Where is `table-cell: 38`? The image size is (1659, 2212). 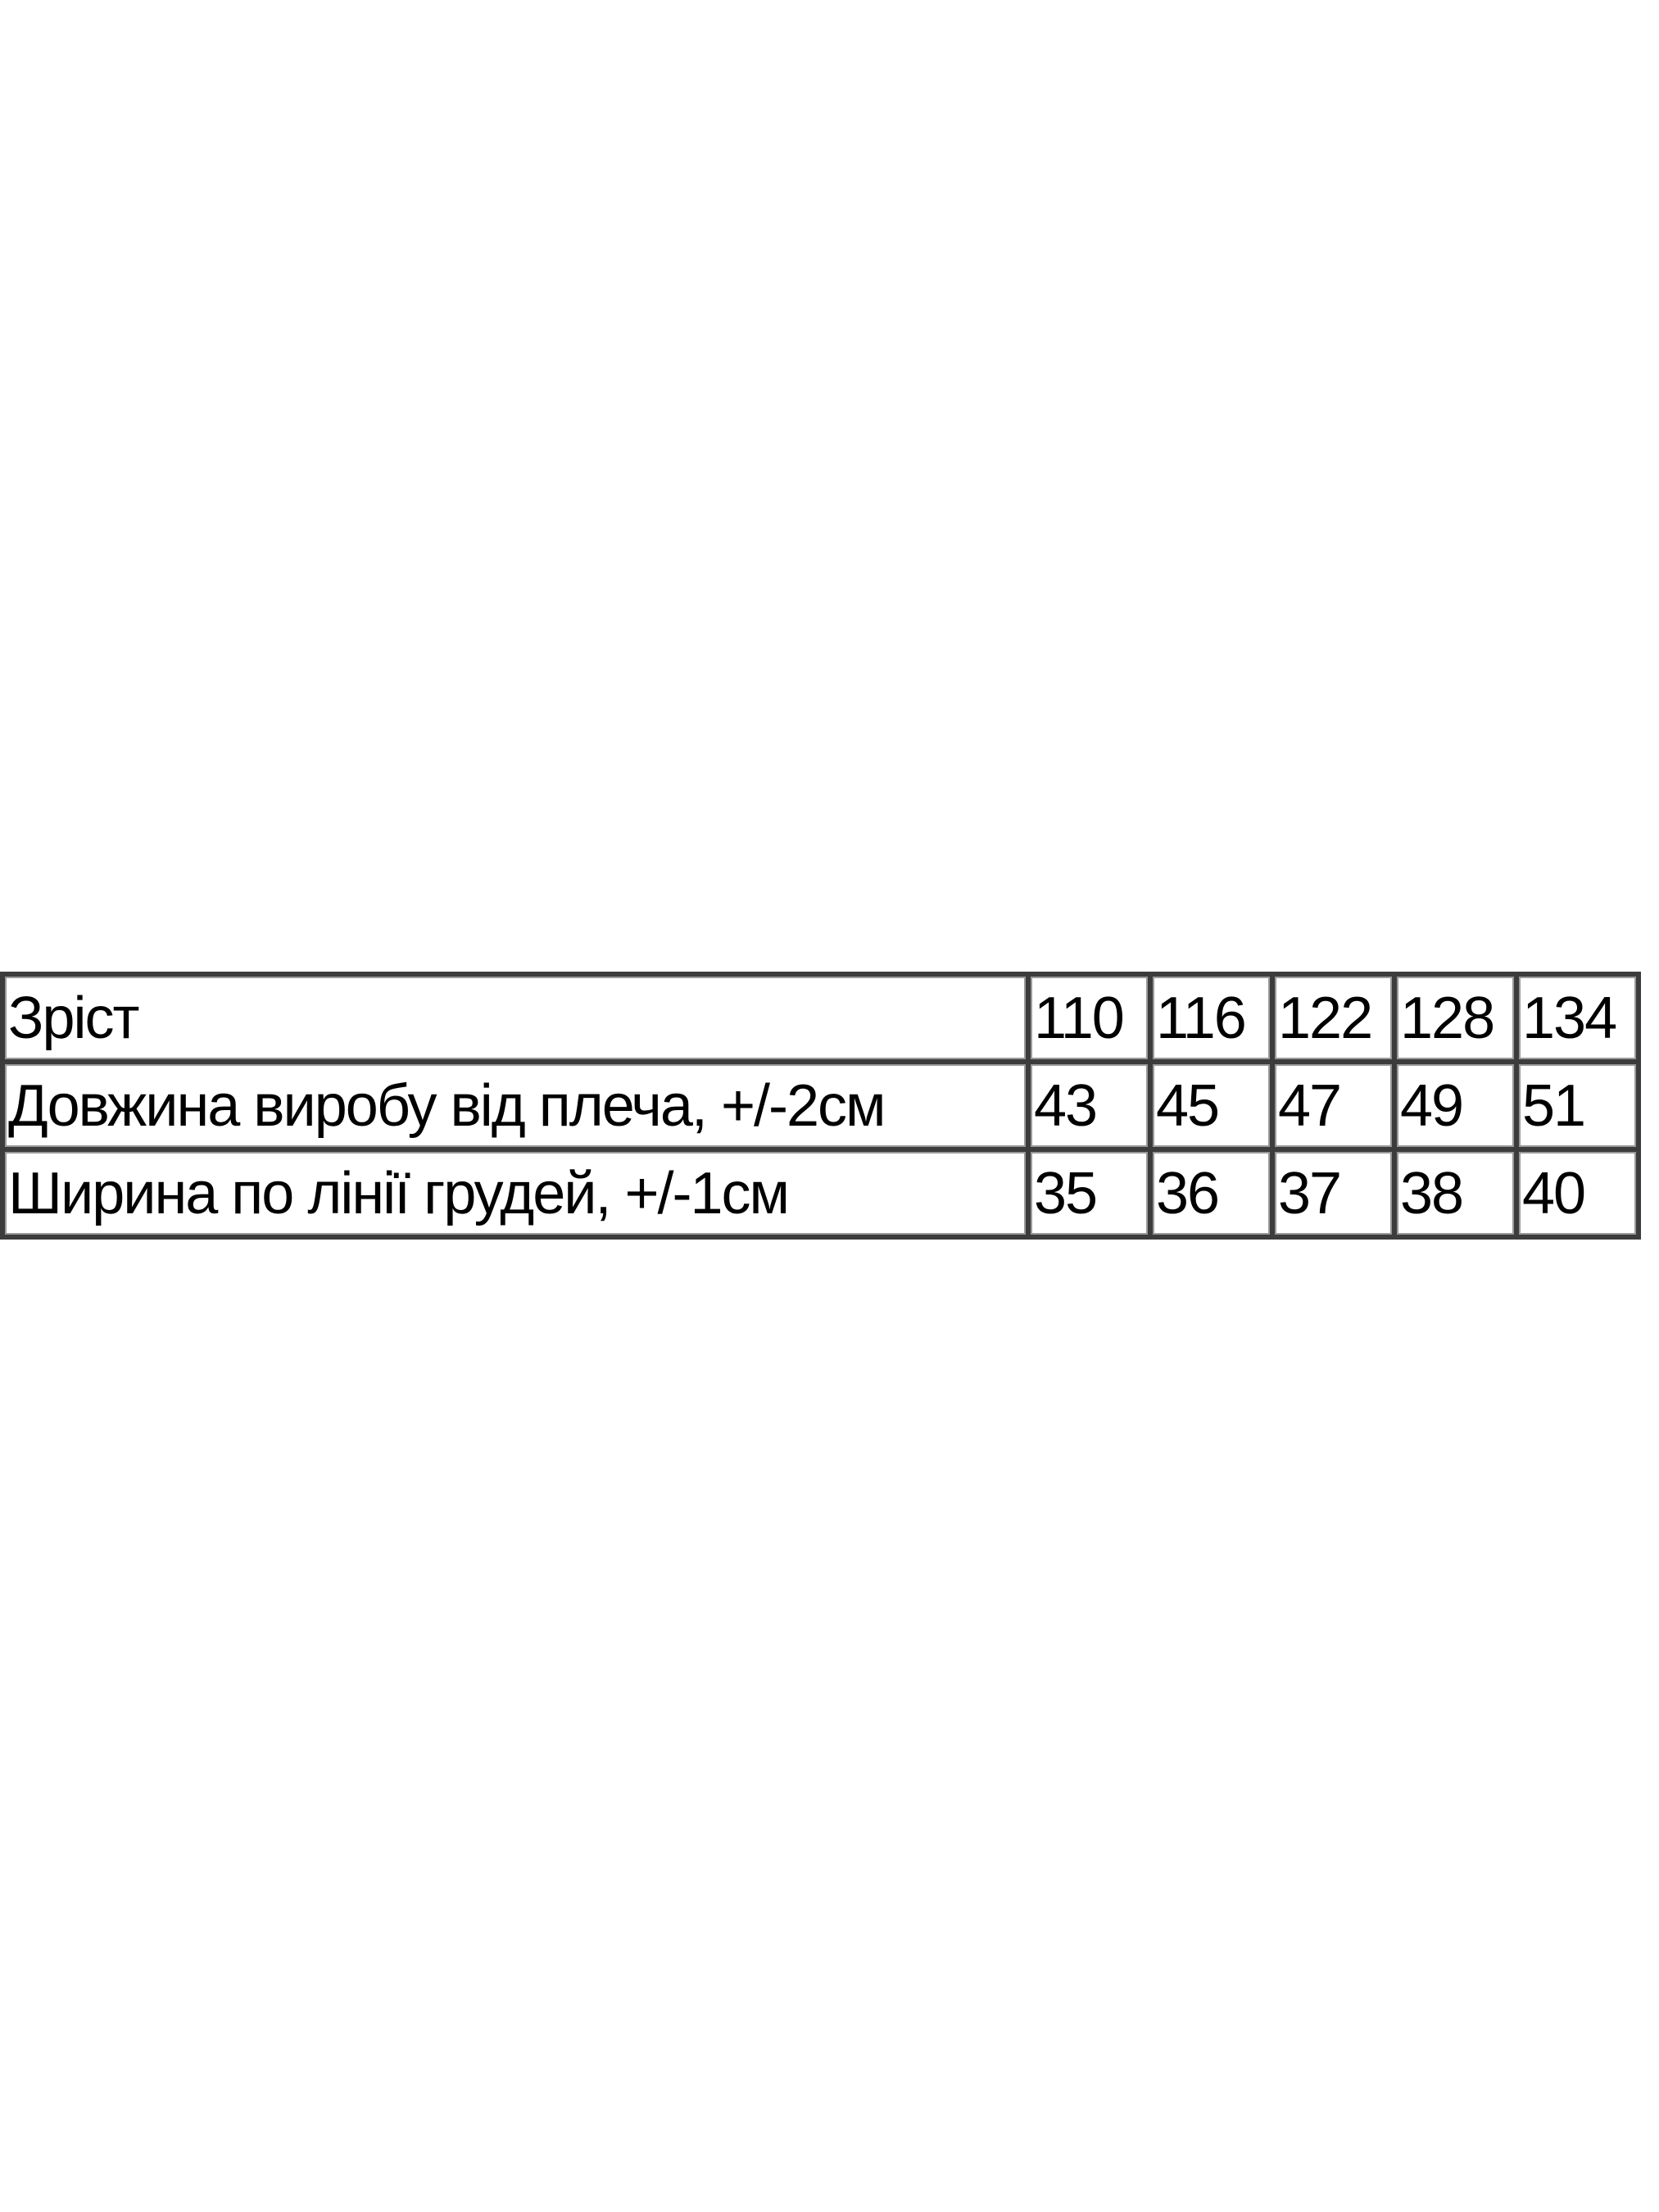
table-cell: 38 is located at coordinates (1455, 1193).